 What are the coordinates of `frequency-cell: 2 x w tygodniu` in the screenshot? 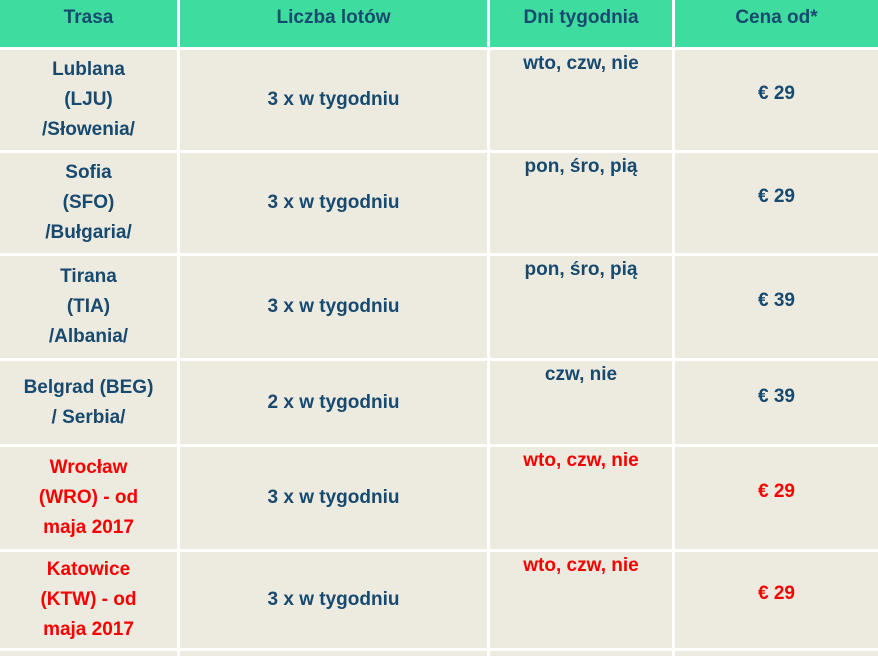 It's located at (333, 402).